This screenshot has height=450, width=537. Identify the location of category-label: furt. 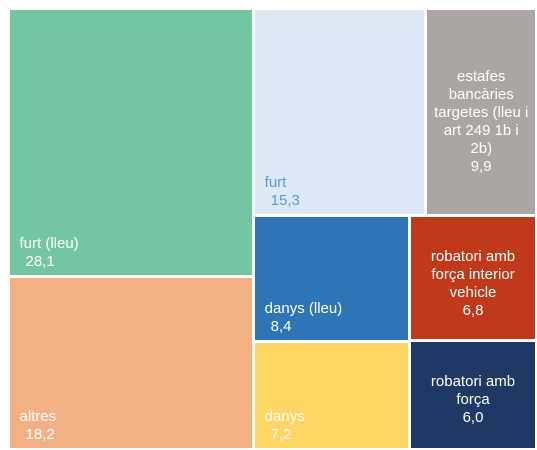
(275, 183).